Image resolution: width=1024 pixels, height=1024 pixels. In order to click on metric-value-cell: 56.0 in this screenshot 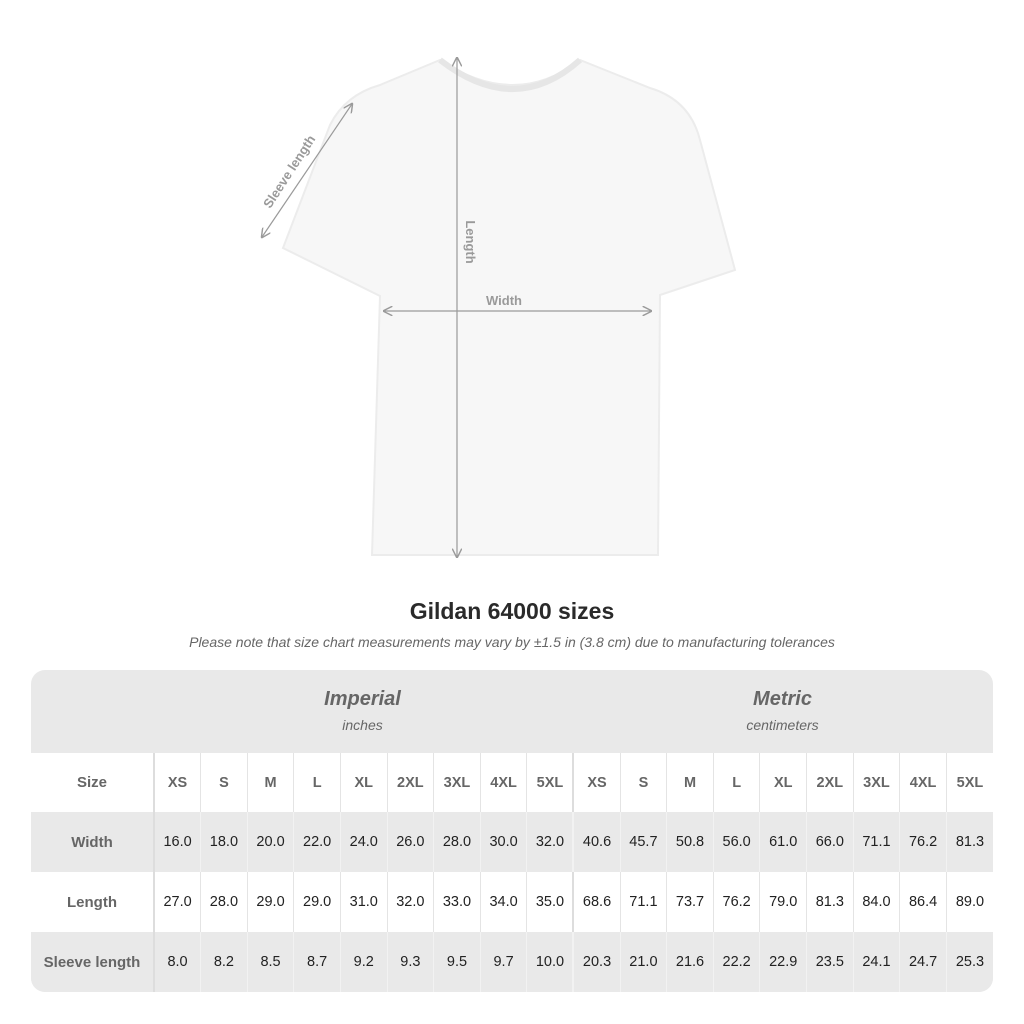, I will do `click(736, 842)`.